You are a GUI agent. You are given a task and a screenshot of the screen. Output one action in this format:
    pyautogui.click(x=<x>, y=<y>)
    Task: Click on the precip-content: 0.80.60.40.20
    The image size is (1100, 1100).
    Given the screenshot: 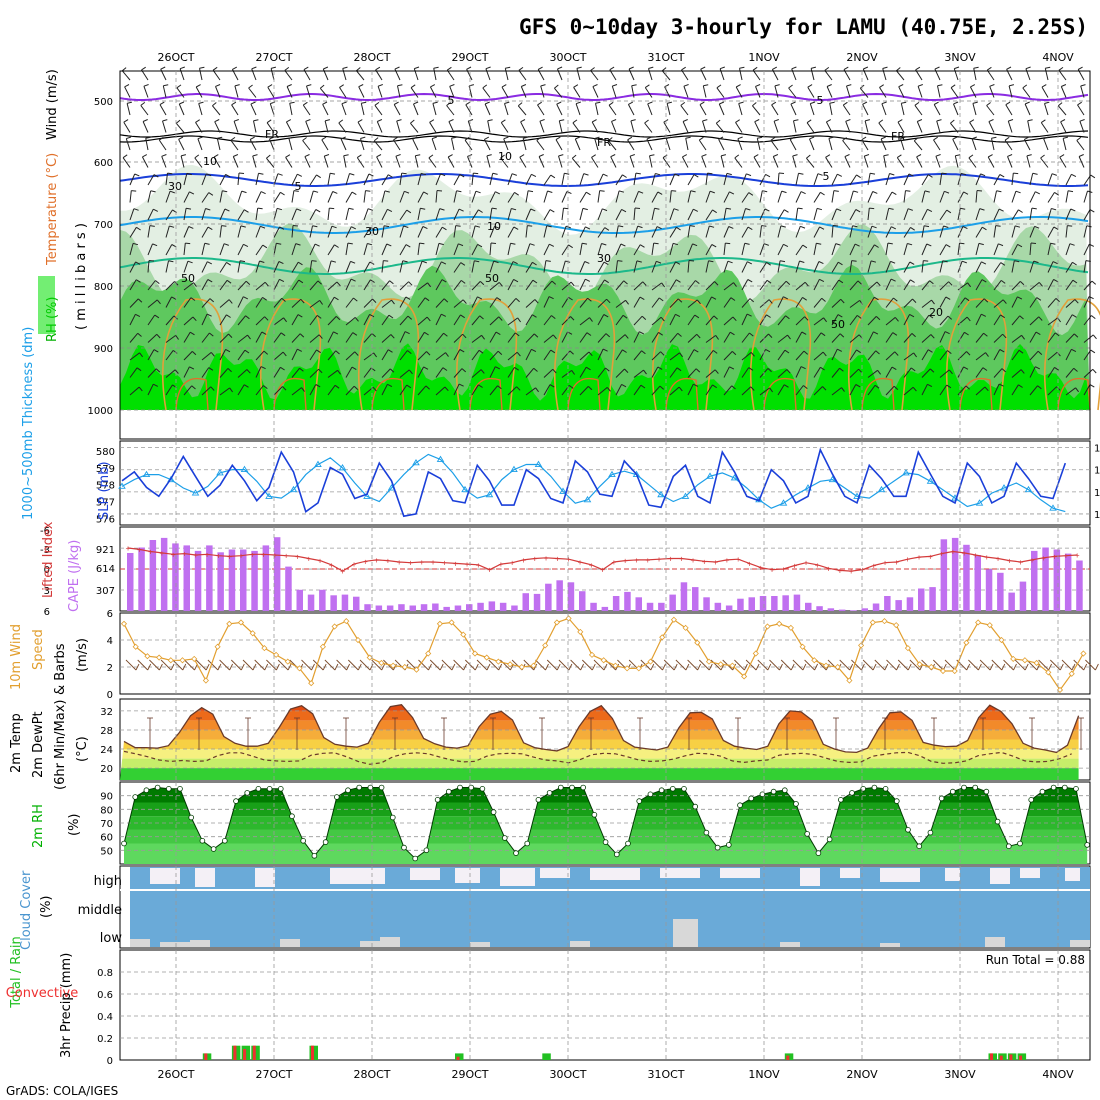 What is the action you would take?
    pyautogui.click(x=593, y=1017)
    